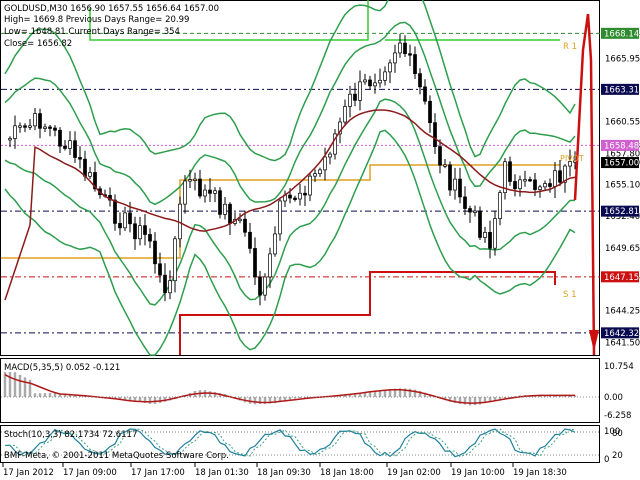 The image size is (640, 480). Describe the element at coordinates (622, 343) in the screenshot. I see `price-axis-label: 1641.50` at that location.